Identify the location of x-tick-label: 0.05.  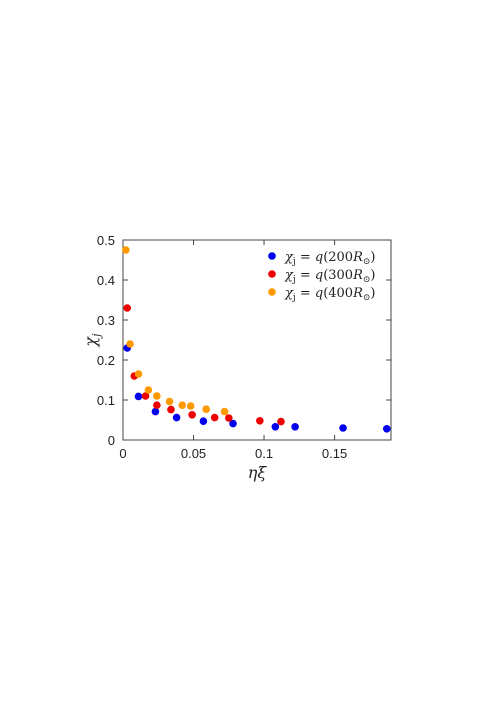
(193, 453).